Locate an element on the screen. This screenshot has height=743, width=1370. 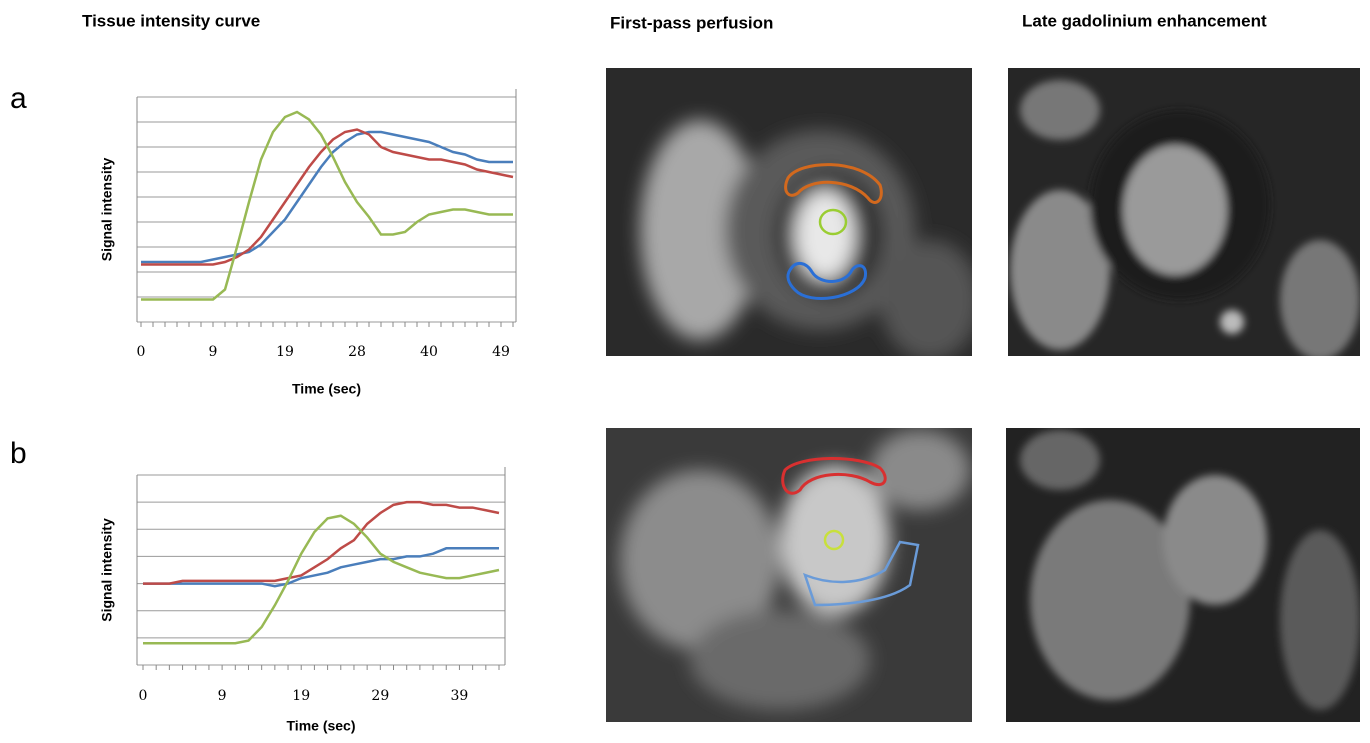
panel-label: a is located at coordinates (18, 98).